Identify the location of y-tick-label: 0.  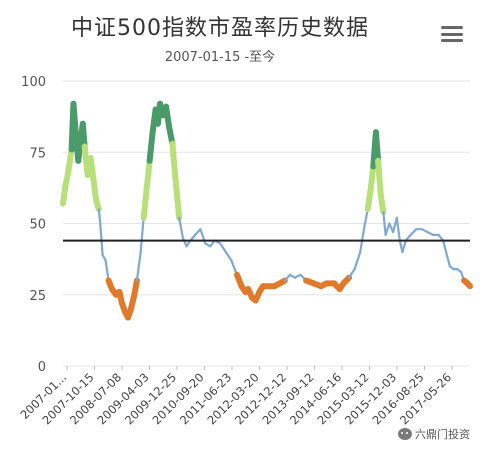
(42, 367).